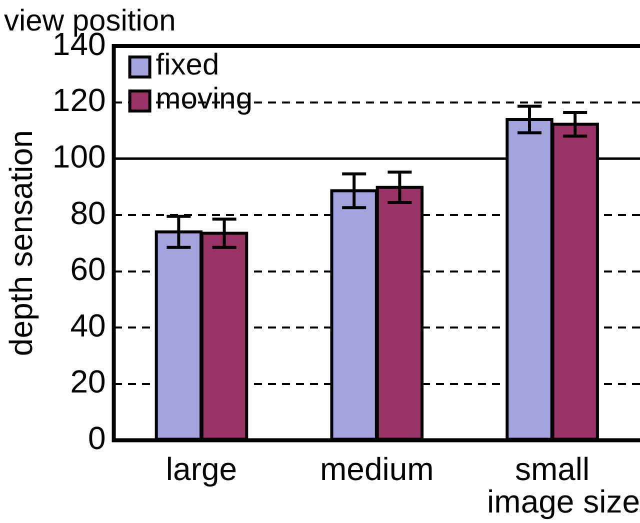 Image resolution: width=640 pixels, height=523 pixels. Describe the element at coordinates (79, 100) in the screenshot. I see `y-tick-label: 120` at that location.